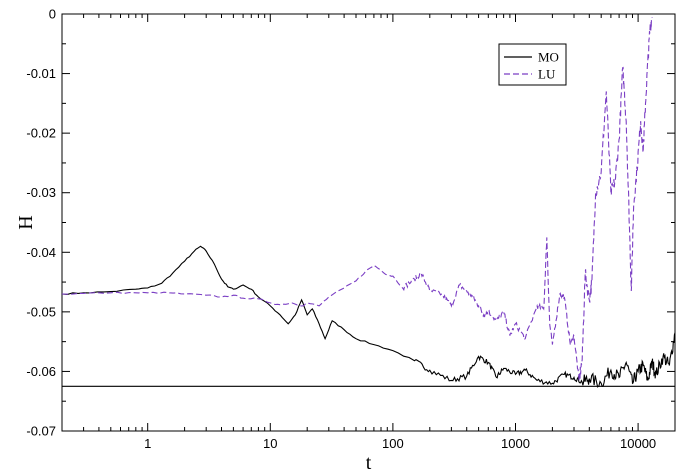 This screenshot has width=683, height=473. Describe the element at coordinates (270, 443) in the screenshot. I see `x-tick-label: 10` at that location.